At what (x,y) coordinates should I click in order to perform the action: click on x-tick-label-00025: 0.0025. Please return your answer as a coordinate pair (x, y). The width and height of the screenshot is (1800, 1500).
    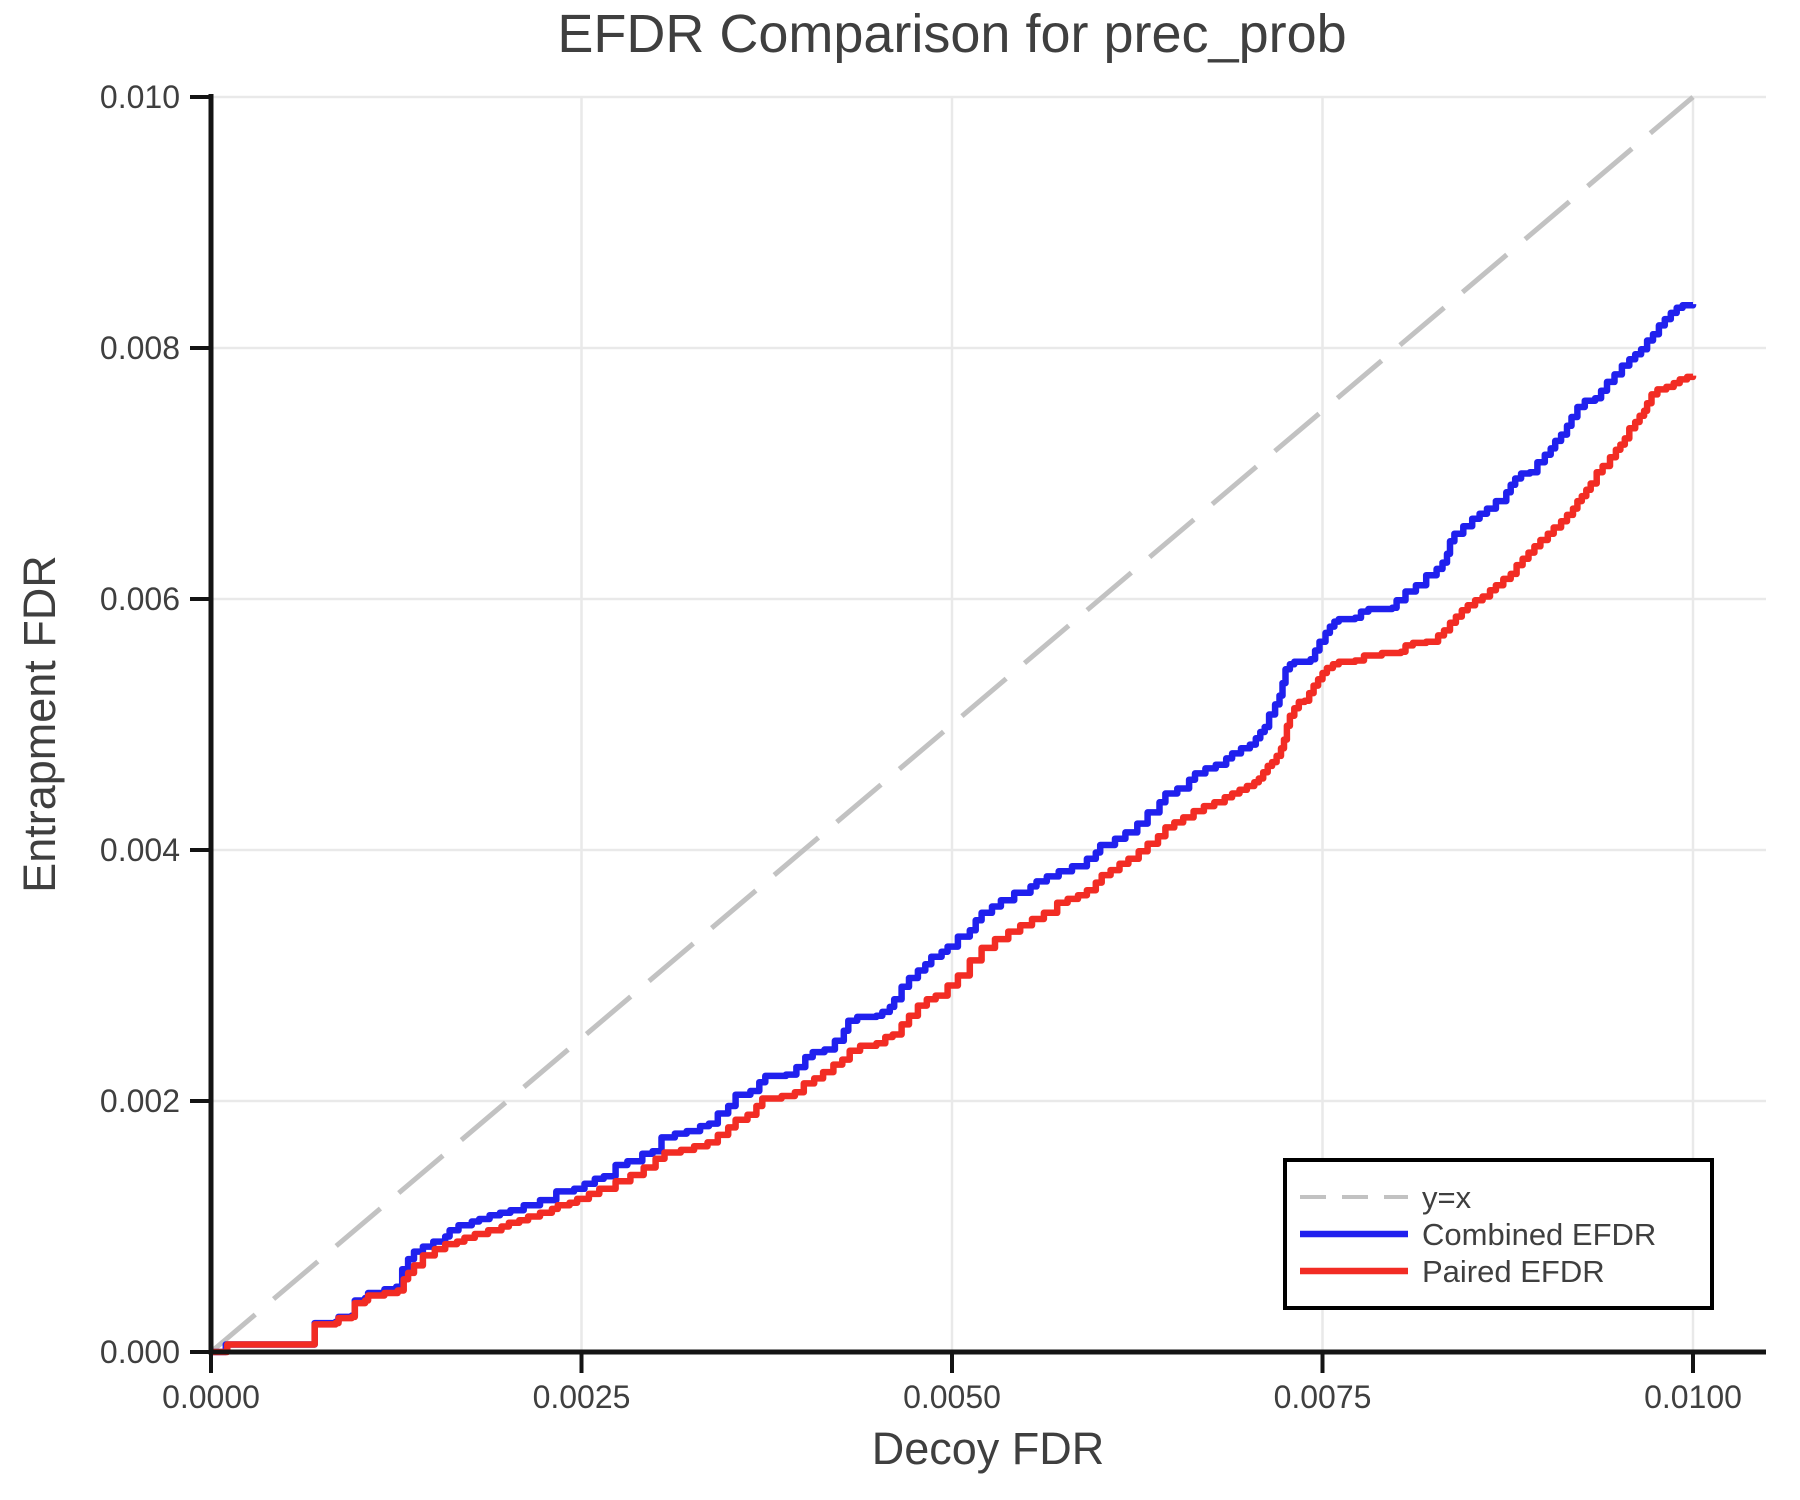
    Looking at the image, I should click on (582, 1397).